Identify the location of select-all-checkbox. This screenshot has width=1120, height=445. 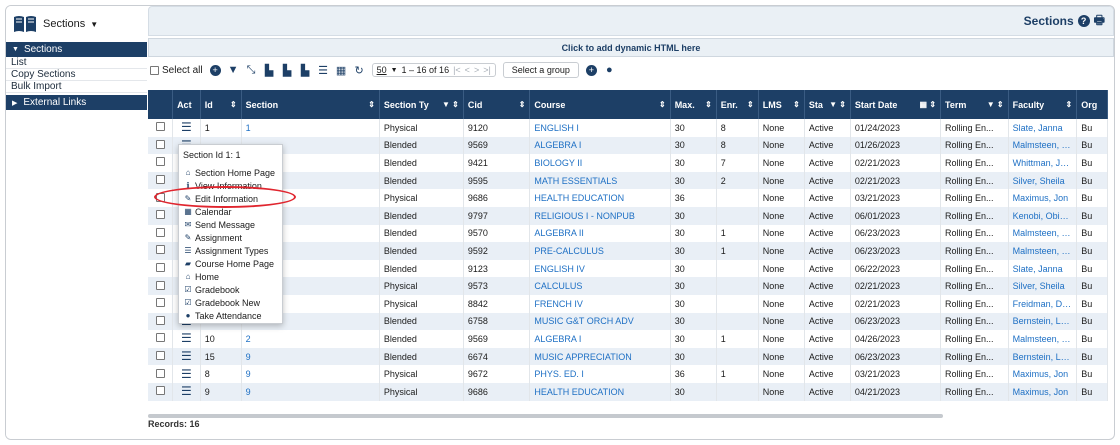
(154, 70).